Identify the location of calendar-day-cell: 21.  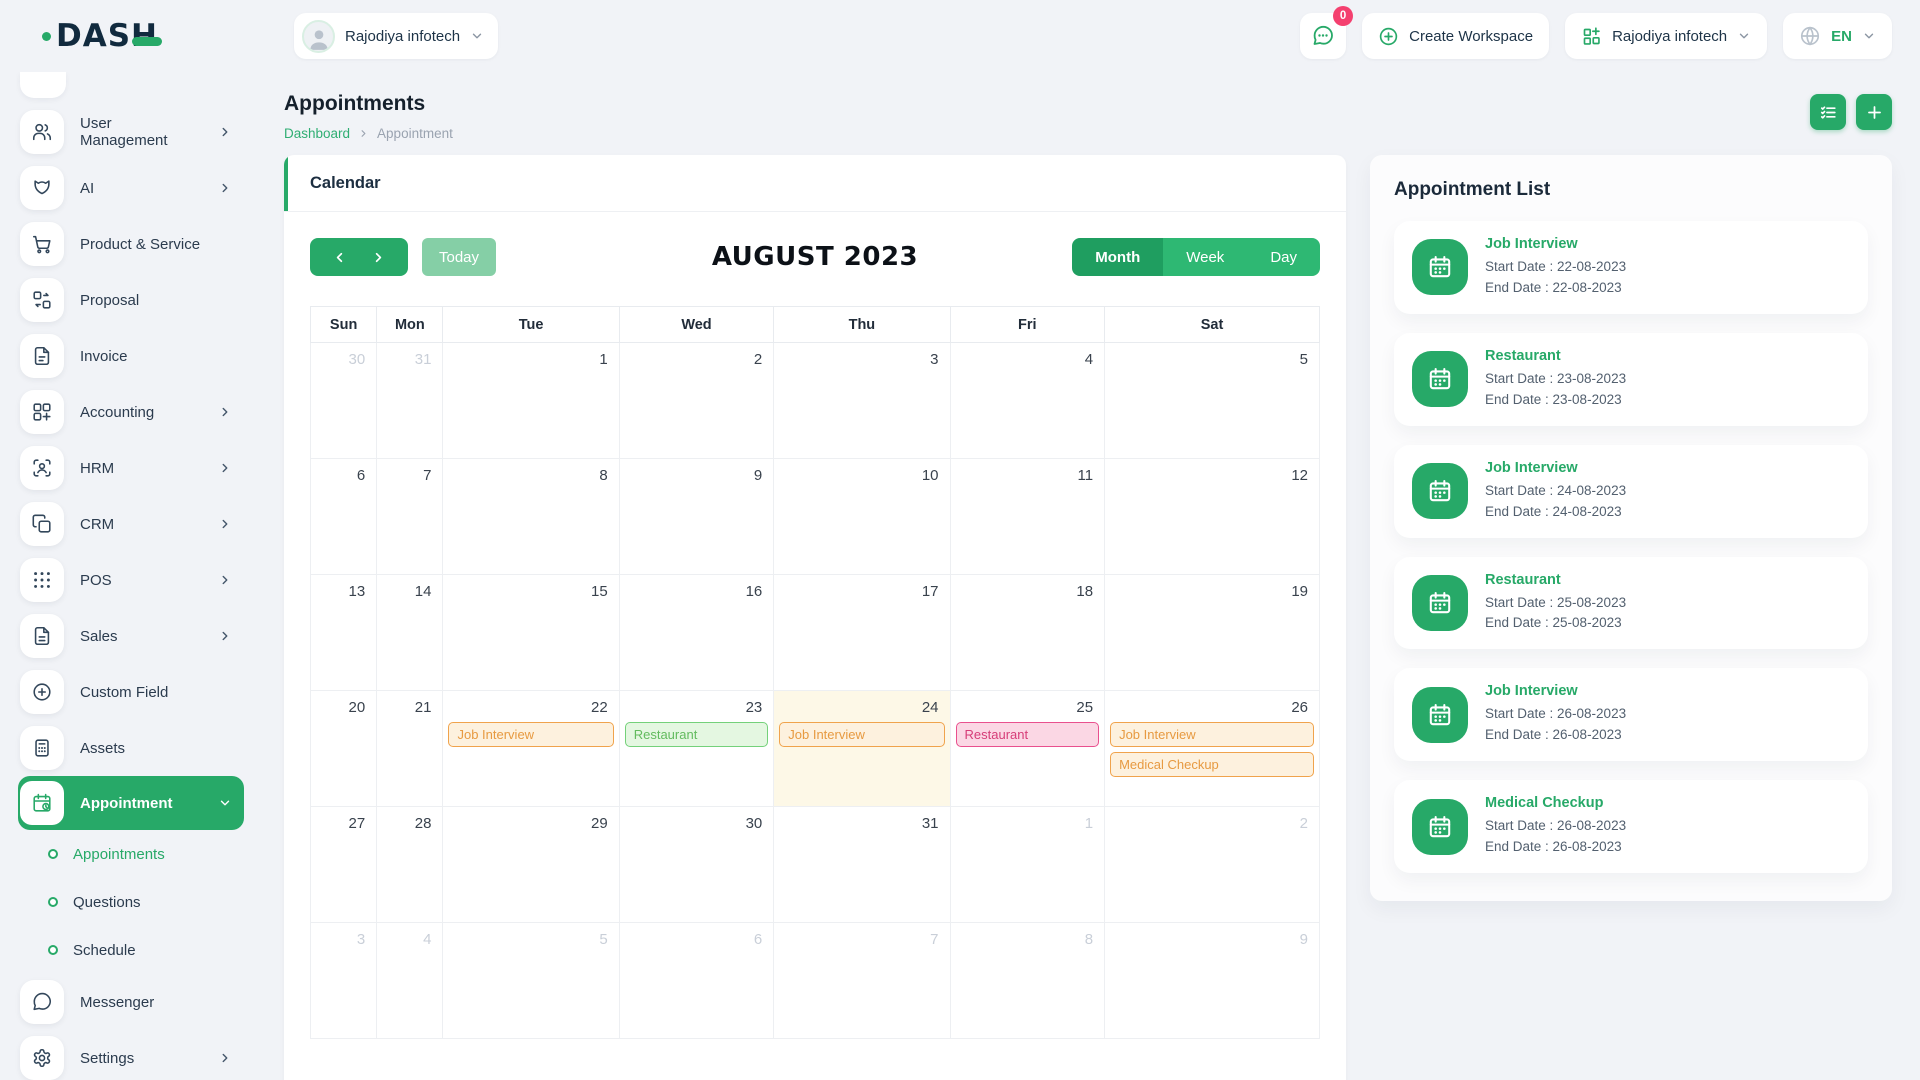
(410, 748).